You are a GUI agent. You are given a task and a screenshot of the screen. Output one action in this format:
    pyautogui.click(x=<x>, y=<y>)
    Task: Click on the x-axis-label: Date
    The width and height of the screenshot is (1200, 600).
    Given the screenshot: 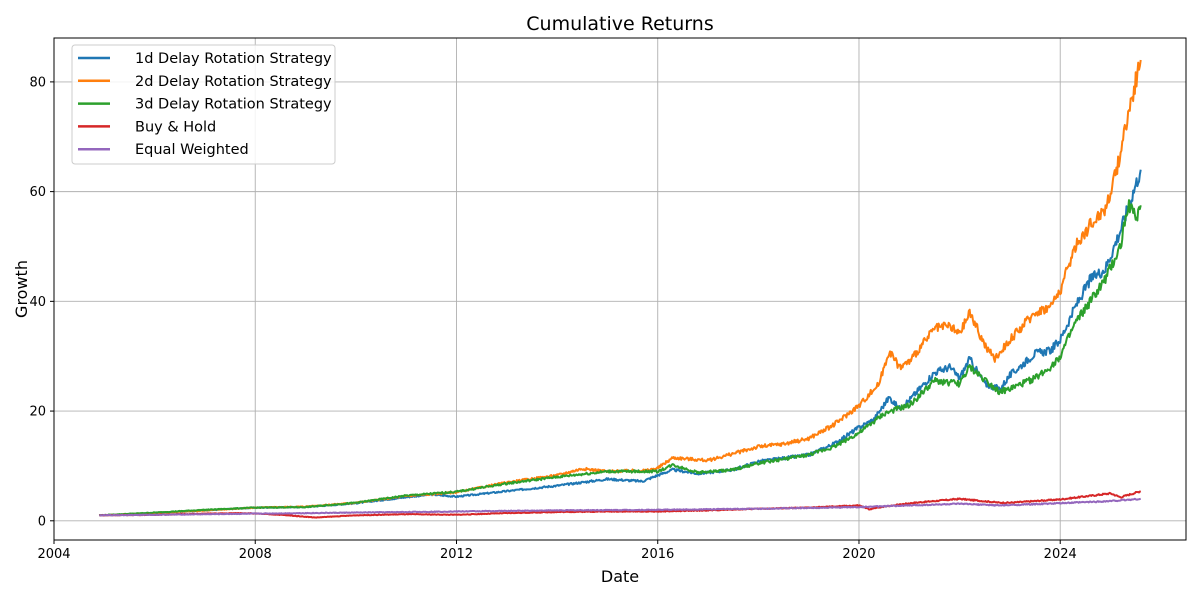 What is the action you would take?
    pyautogui.click(x=620, y=576)
    